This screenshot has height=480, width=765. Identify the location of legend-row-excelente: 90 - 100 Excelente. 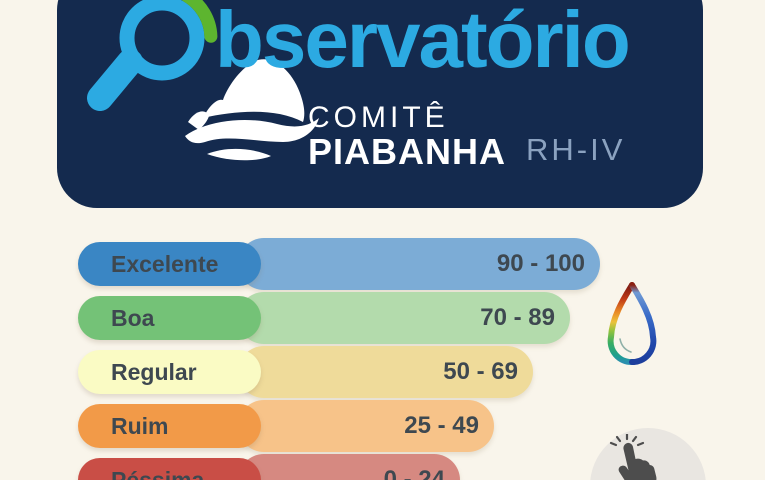
(339, 264).